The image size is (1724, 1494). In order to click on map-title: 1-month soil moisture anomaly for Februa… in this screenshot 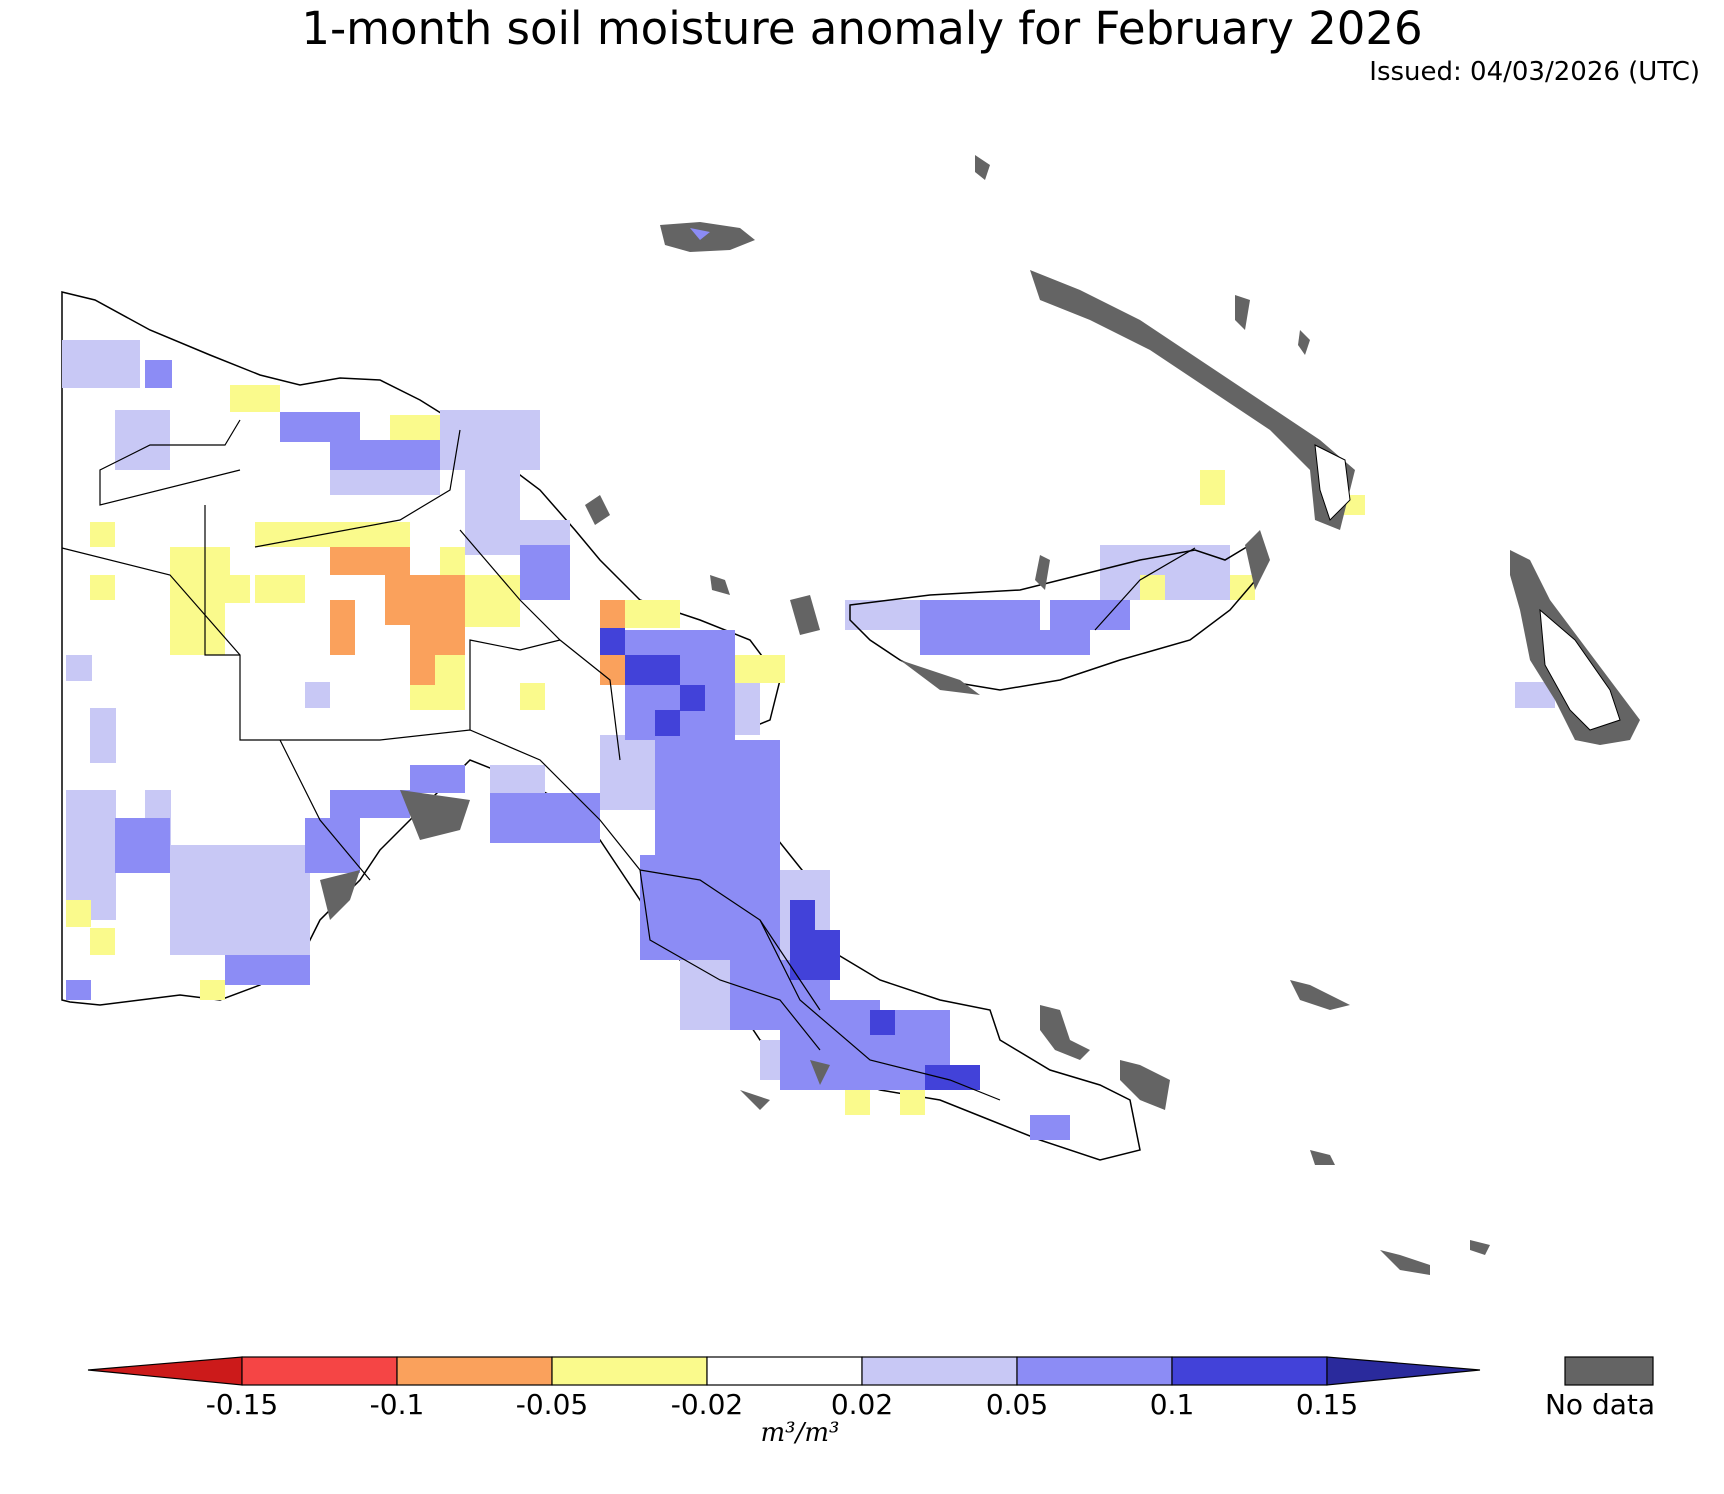, I will do `click(862, 28)`.